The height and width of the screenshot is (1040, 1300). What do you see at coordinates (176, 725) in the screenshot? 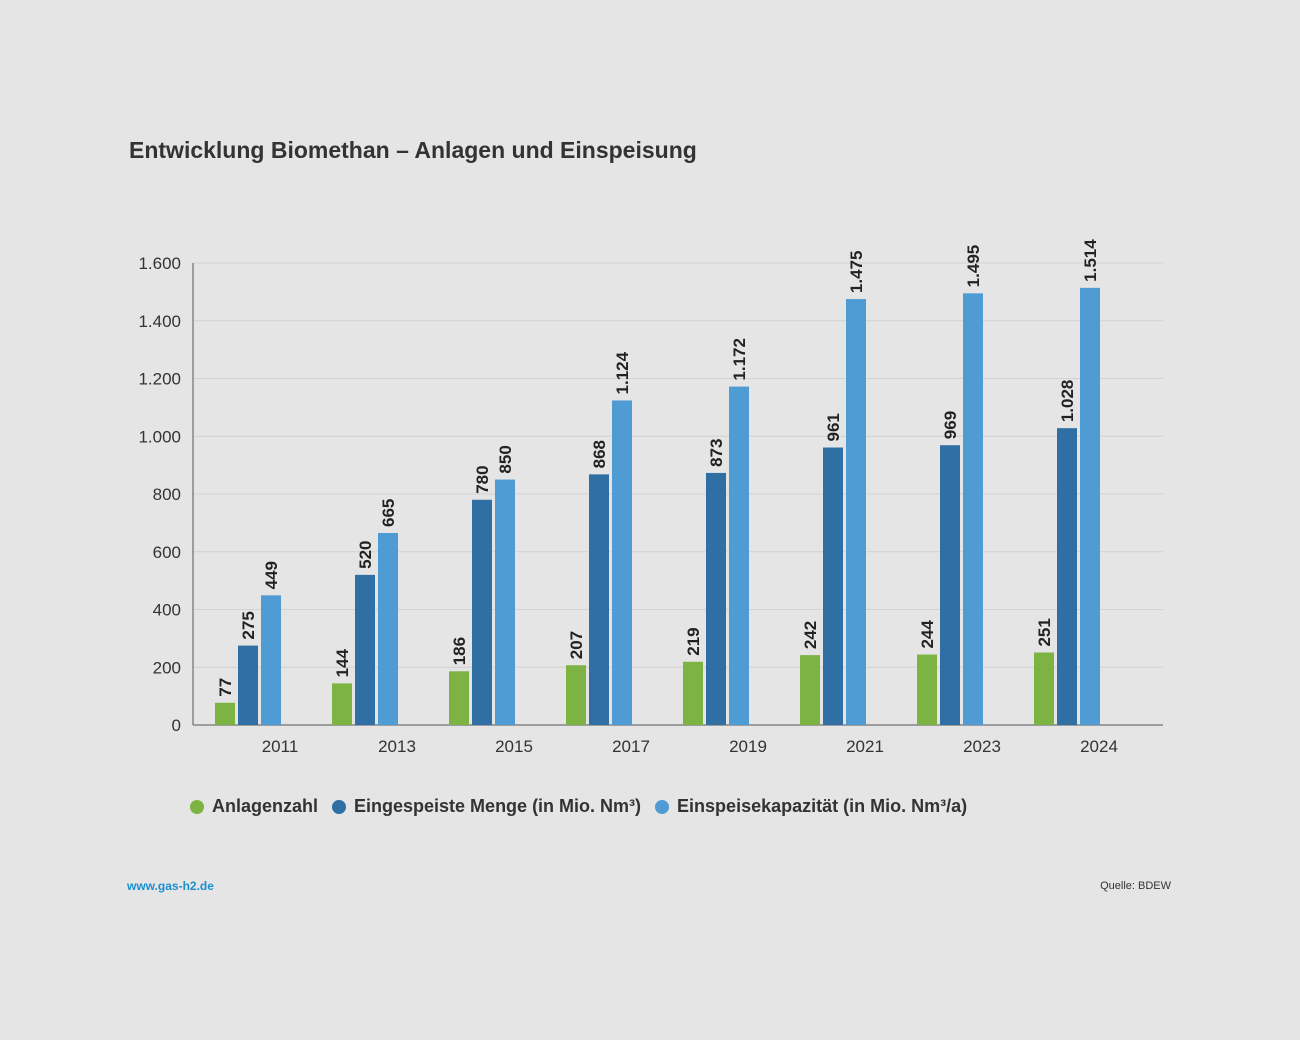
I see `y-tick-label: 0` at bounding box center [176, 725].